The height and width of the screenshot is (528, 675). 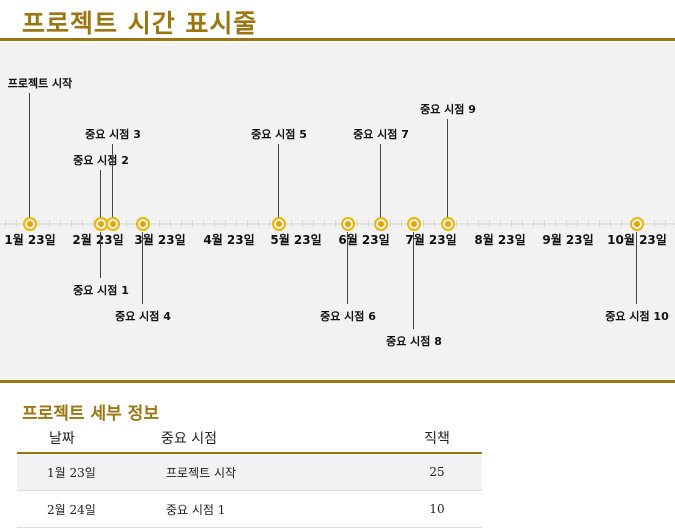 What do you see at coordinates (88, 439) in the screenshot?
I see `col-date: 날짜` at bounding box center [88, 439].